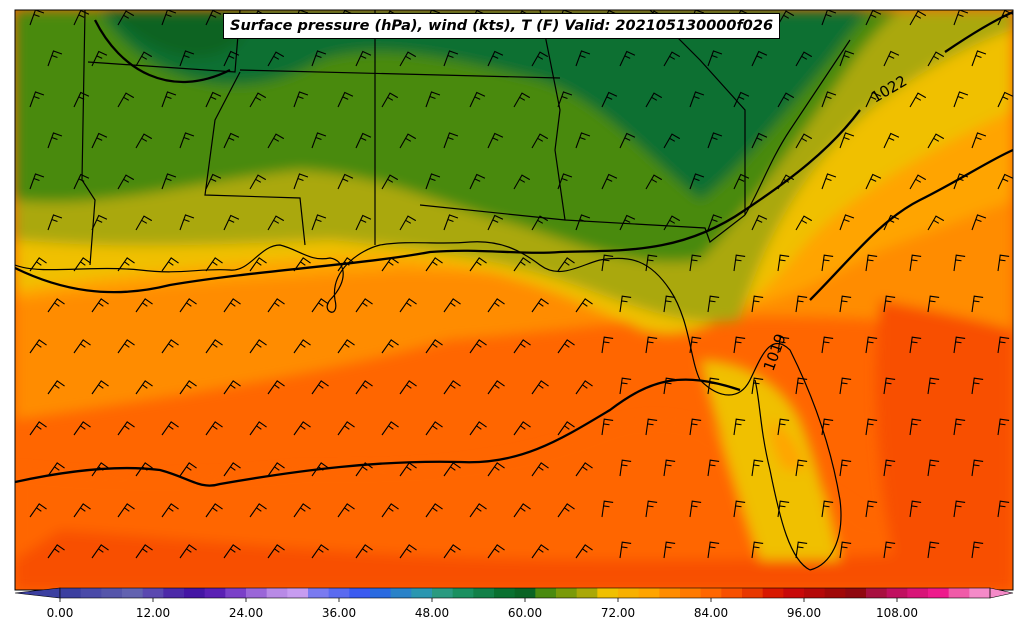  What do you see at coordinates (255, 158) in the screenshot?
I see `border-ms-la` at bounding box center [255, 158].